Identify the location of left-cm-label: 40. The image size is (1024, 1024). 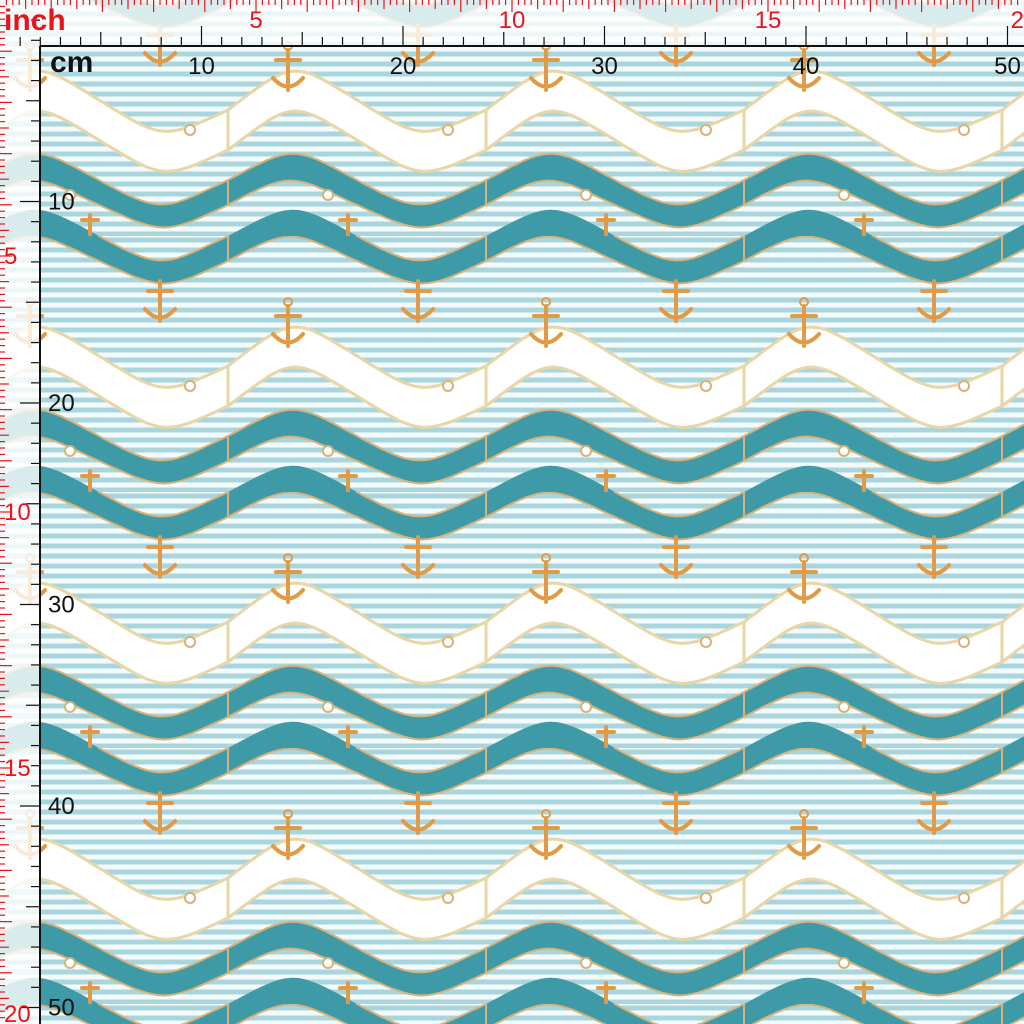
(61, 806).